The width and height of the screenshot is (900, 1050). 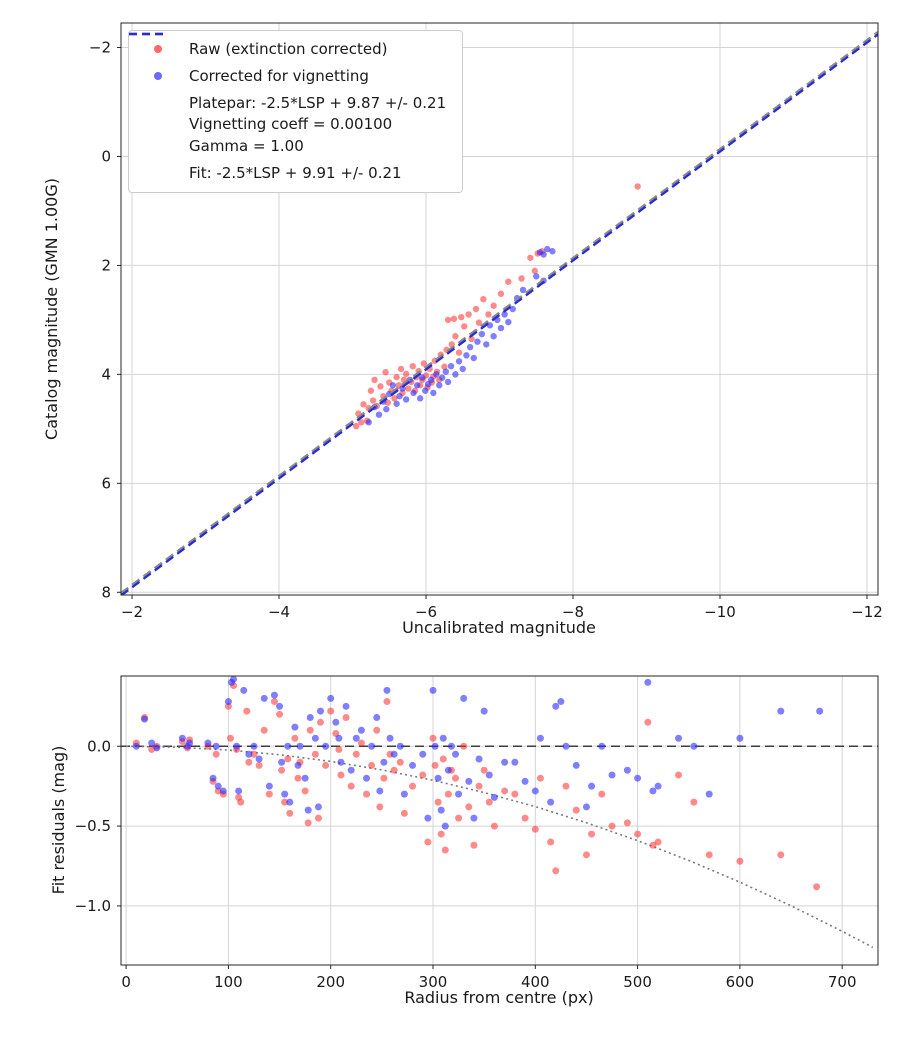 I want to click on svg-text: 4, so click(x=106, y=374).